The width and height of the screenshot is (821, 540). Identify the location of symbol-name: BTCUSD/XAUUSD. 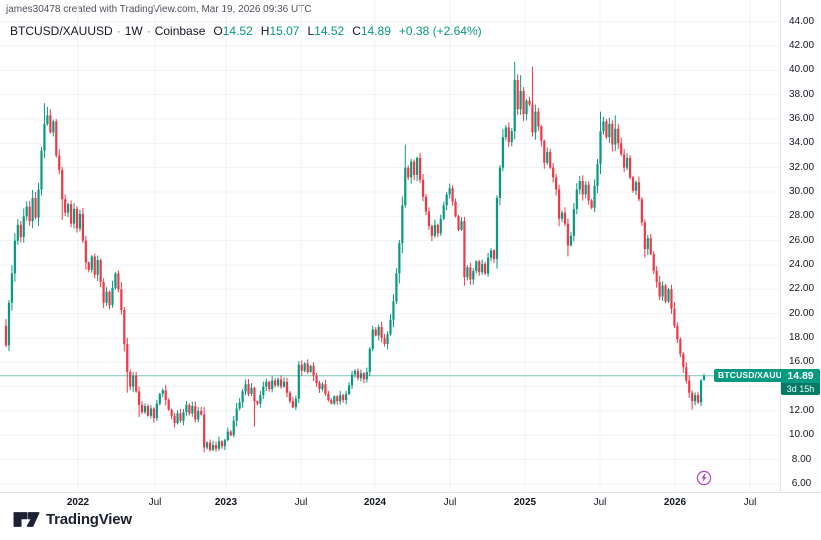
(61, 31).